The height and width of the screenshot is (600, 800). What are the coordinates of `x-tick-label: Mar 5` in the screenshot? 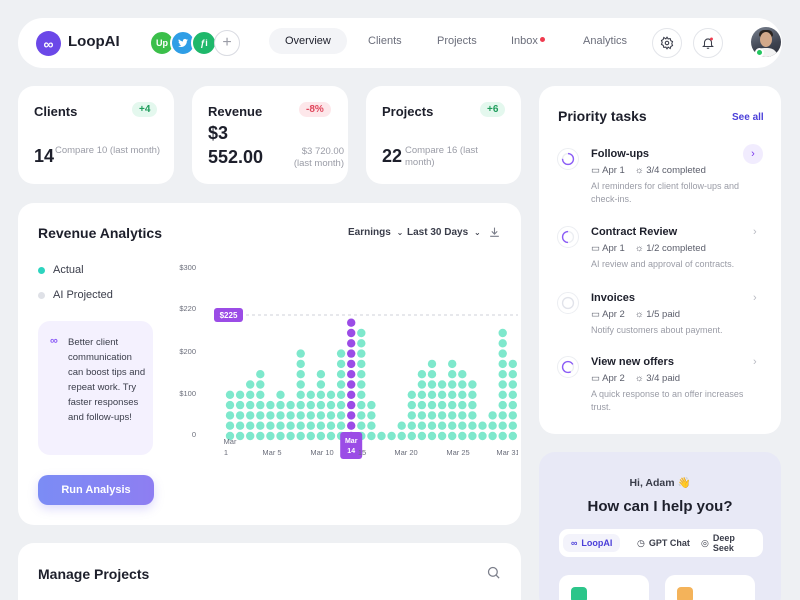 It's located at (271, 452).